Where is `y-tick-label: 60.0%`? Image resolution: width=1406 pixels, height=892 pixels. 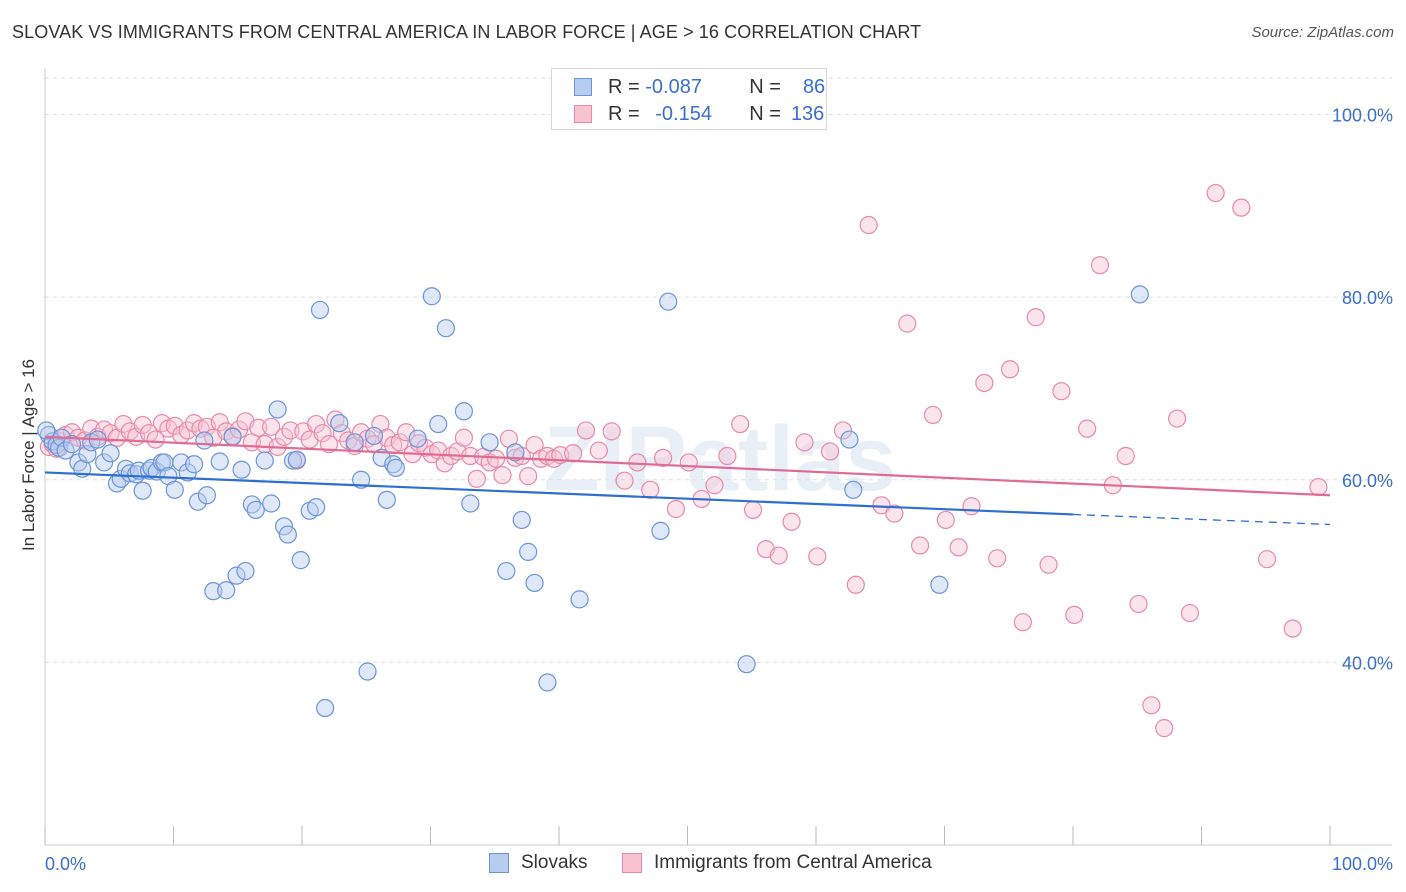 y-tick-label: 60.0% is located at coordinates (1367, 481).